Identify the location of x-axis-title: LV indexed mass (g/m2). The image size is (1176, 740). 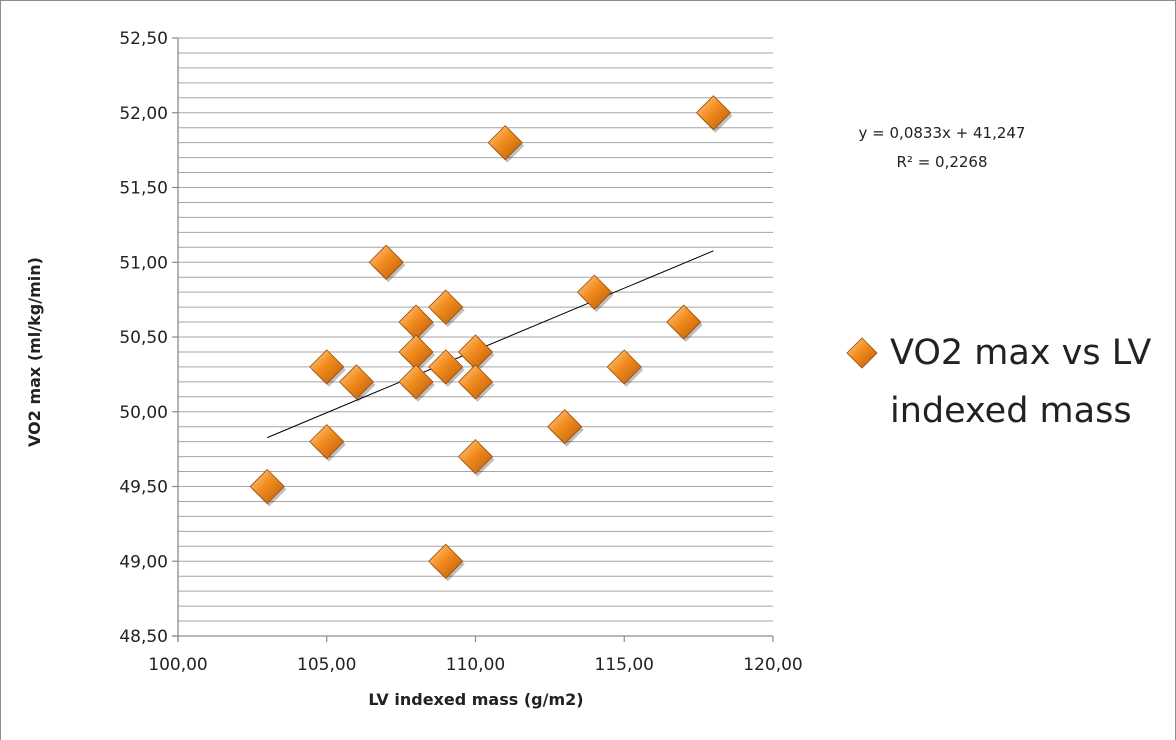
(475, 699).